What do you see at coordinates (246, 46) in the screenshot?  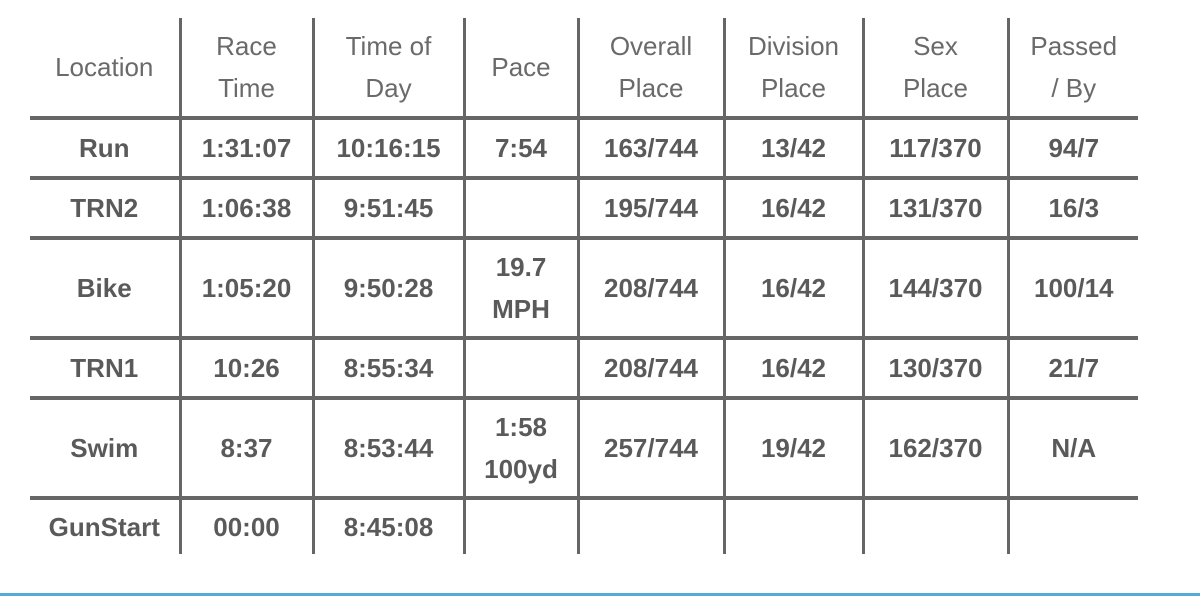 I see `header-race-time-line-1: Race` at bounding box center [246, 46].